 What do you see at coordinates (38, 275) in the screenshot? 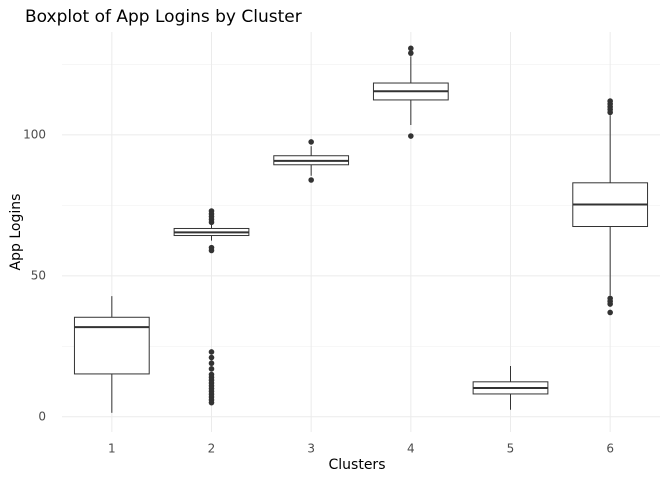
I see `y-tick-label: 50` at bounding box center [38, 275].